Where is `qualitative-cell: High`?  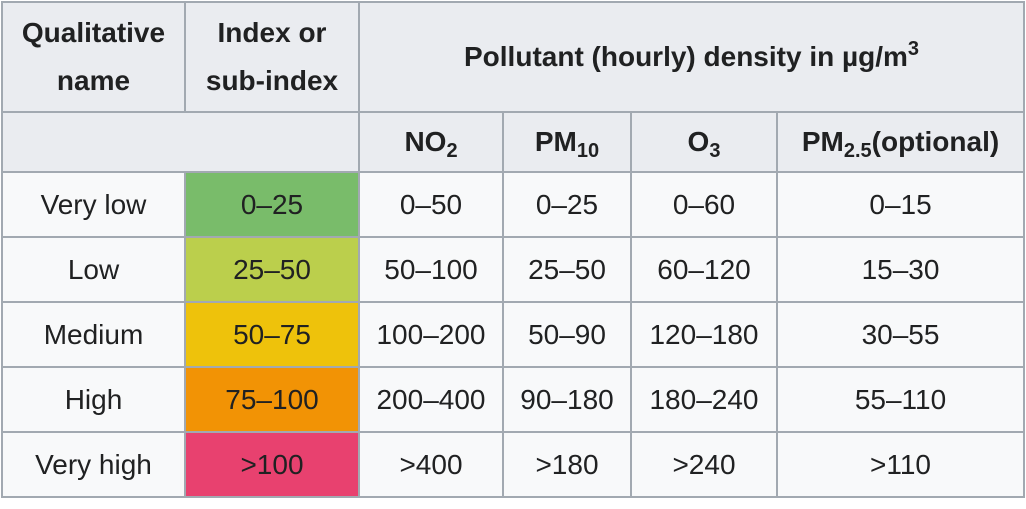 qualitative-cell: High is located at coordinates (93, 399).